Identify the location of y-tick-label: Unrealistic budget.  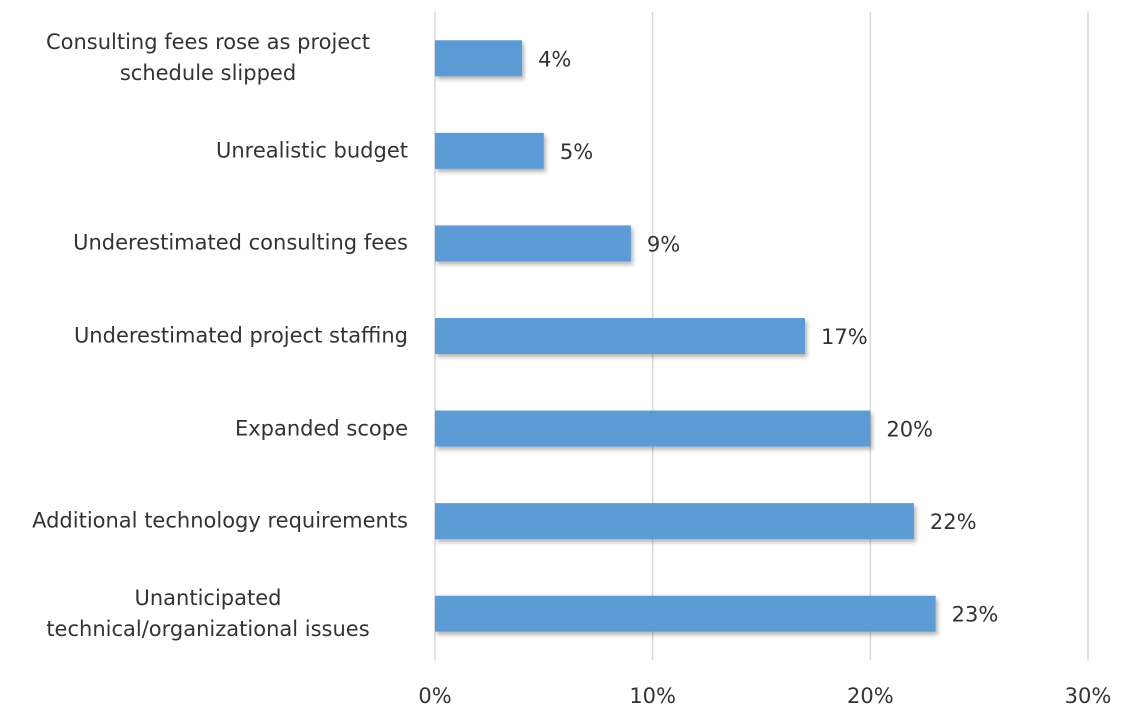
(312, 150).